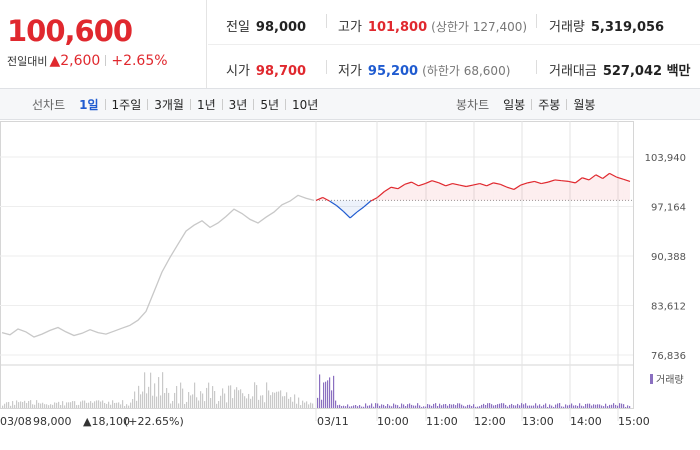 The width and height of the screenshot is (700, 450). Describe the element at coordinates (586, 421) in the screenshot. I see `time-label: 14:00` at that location.